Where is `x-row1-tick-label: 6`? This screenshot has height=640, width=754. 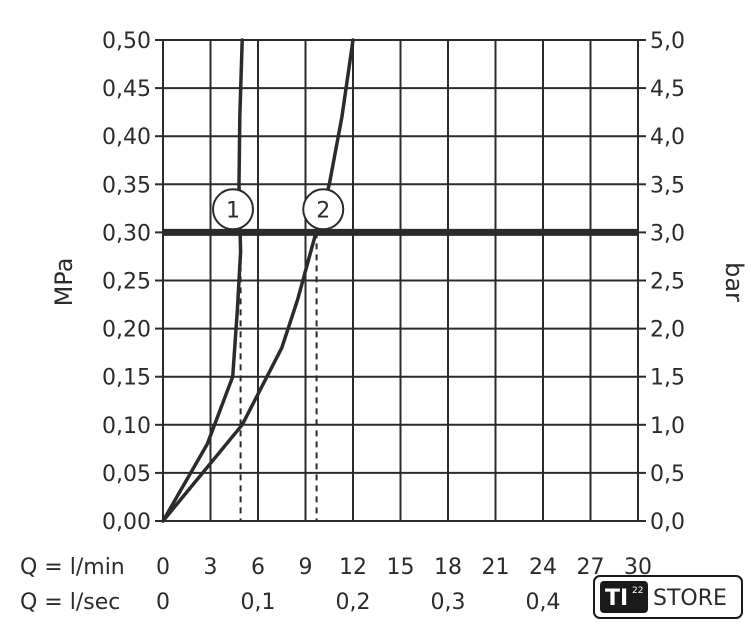
x-row1-tick-label: 6 is located at coordinates (258, 567).